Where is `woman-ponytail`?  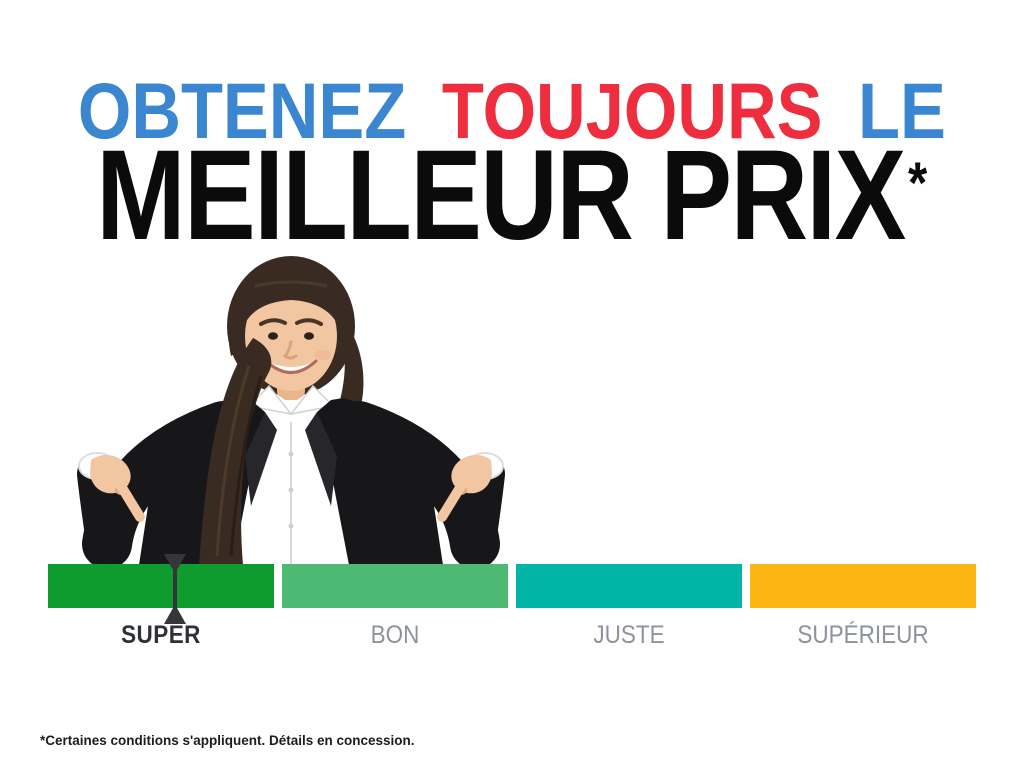
woman-ponytail is located at coordinates (235, 451).